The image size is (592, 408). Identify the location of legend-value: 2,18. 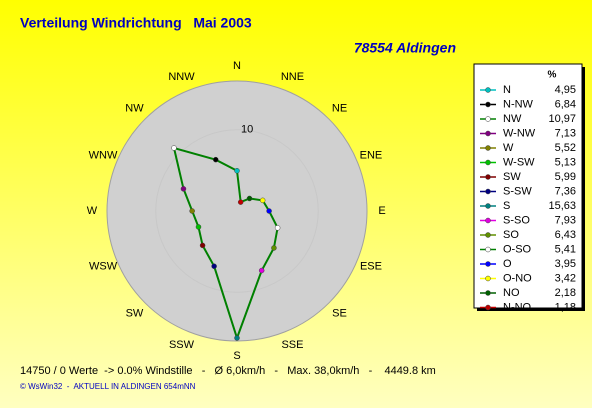
(565, 293).